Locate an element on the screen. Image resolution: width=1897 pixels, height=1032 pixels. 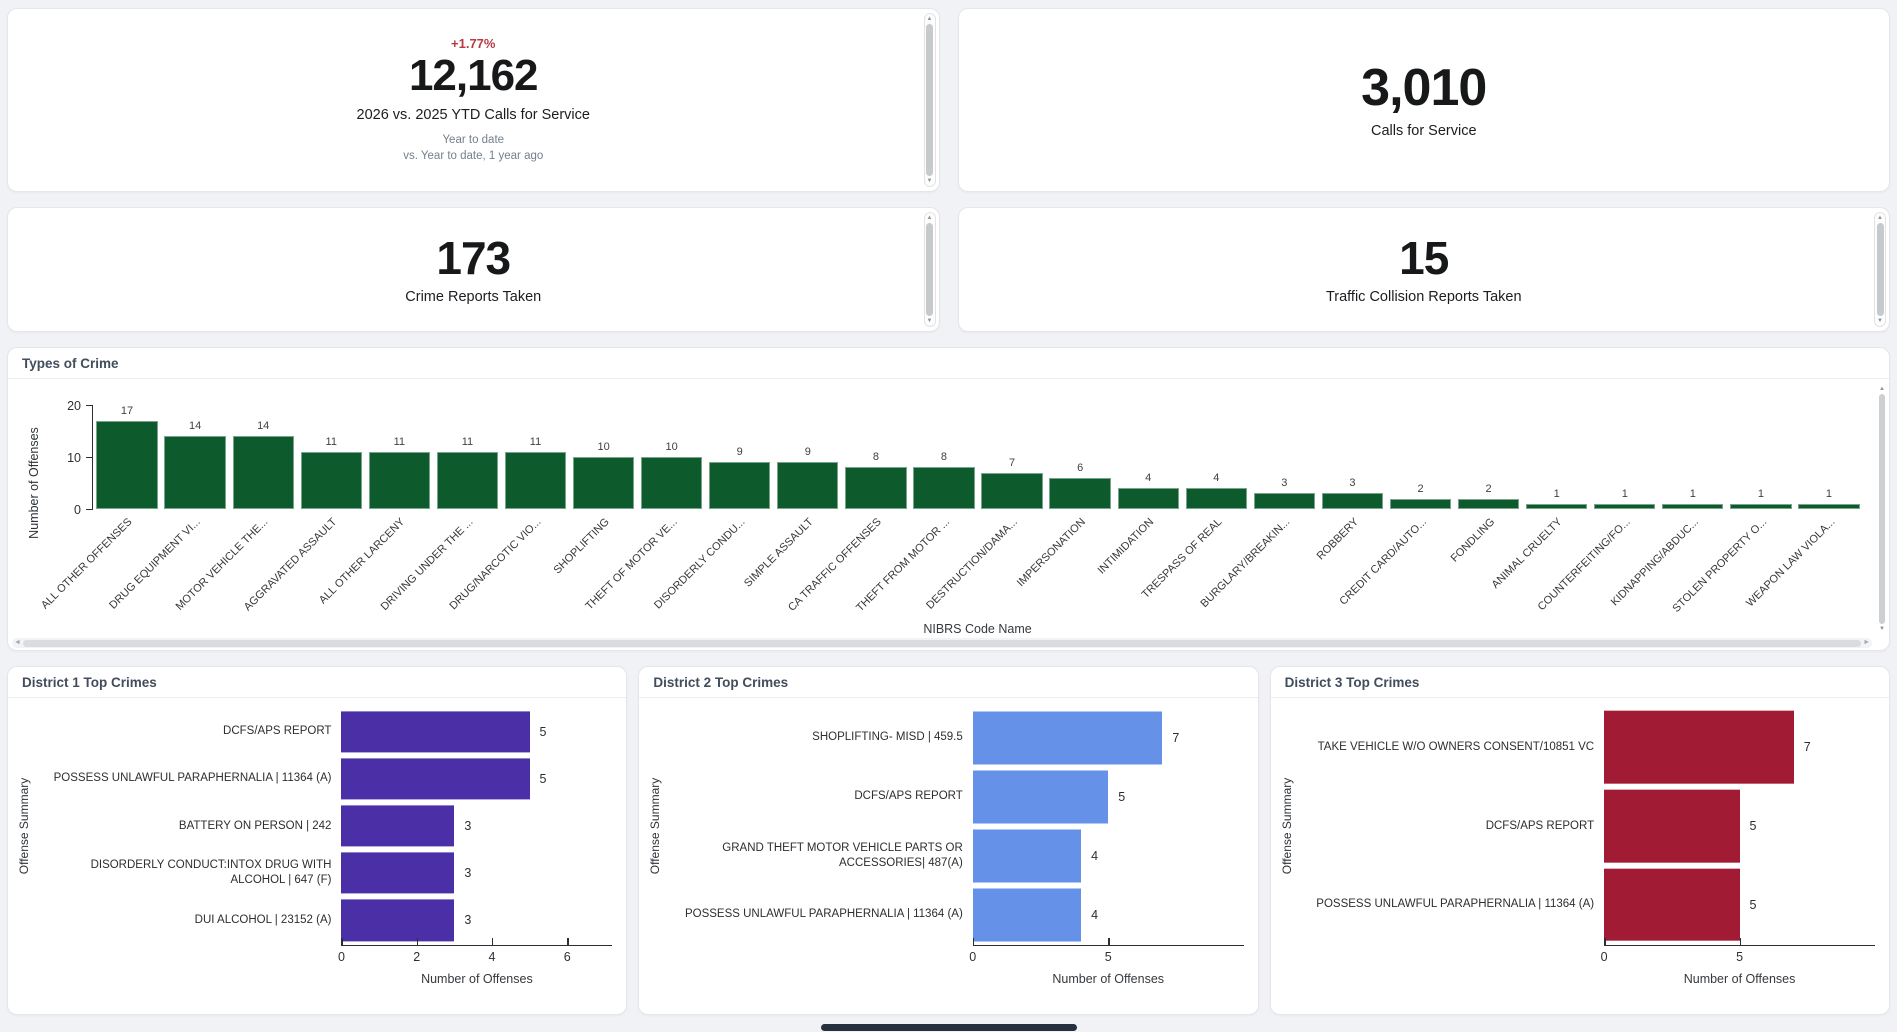
bar-slot: 6 is located at coordinates (1080, 457).